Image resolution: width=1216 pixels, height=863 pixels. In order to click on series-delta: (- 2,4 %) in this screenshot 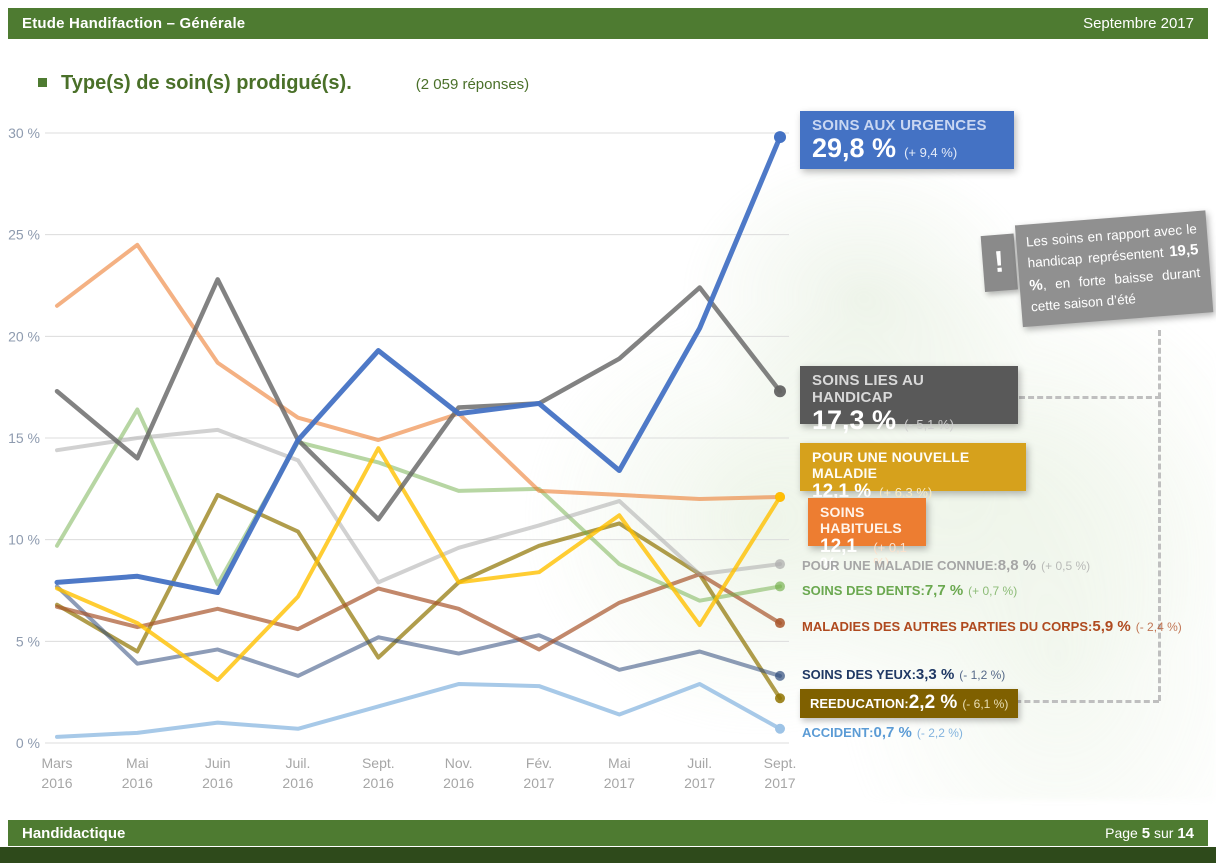, I will do `click(1158, 627)`.